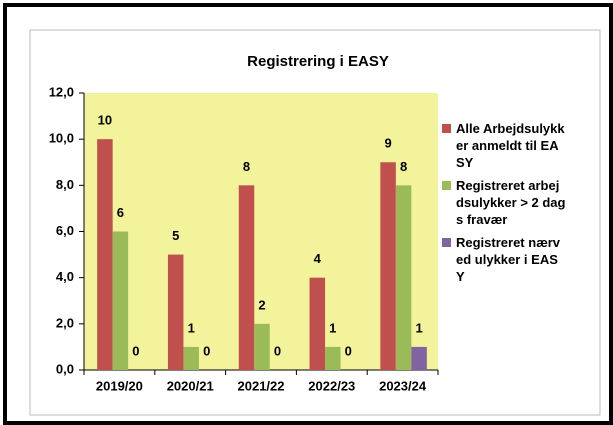  Describe the element at coordinates (65, 368) in the screenshot. I see `y-tick-label: 0,0` at that location.